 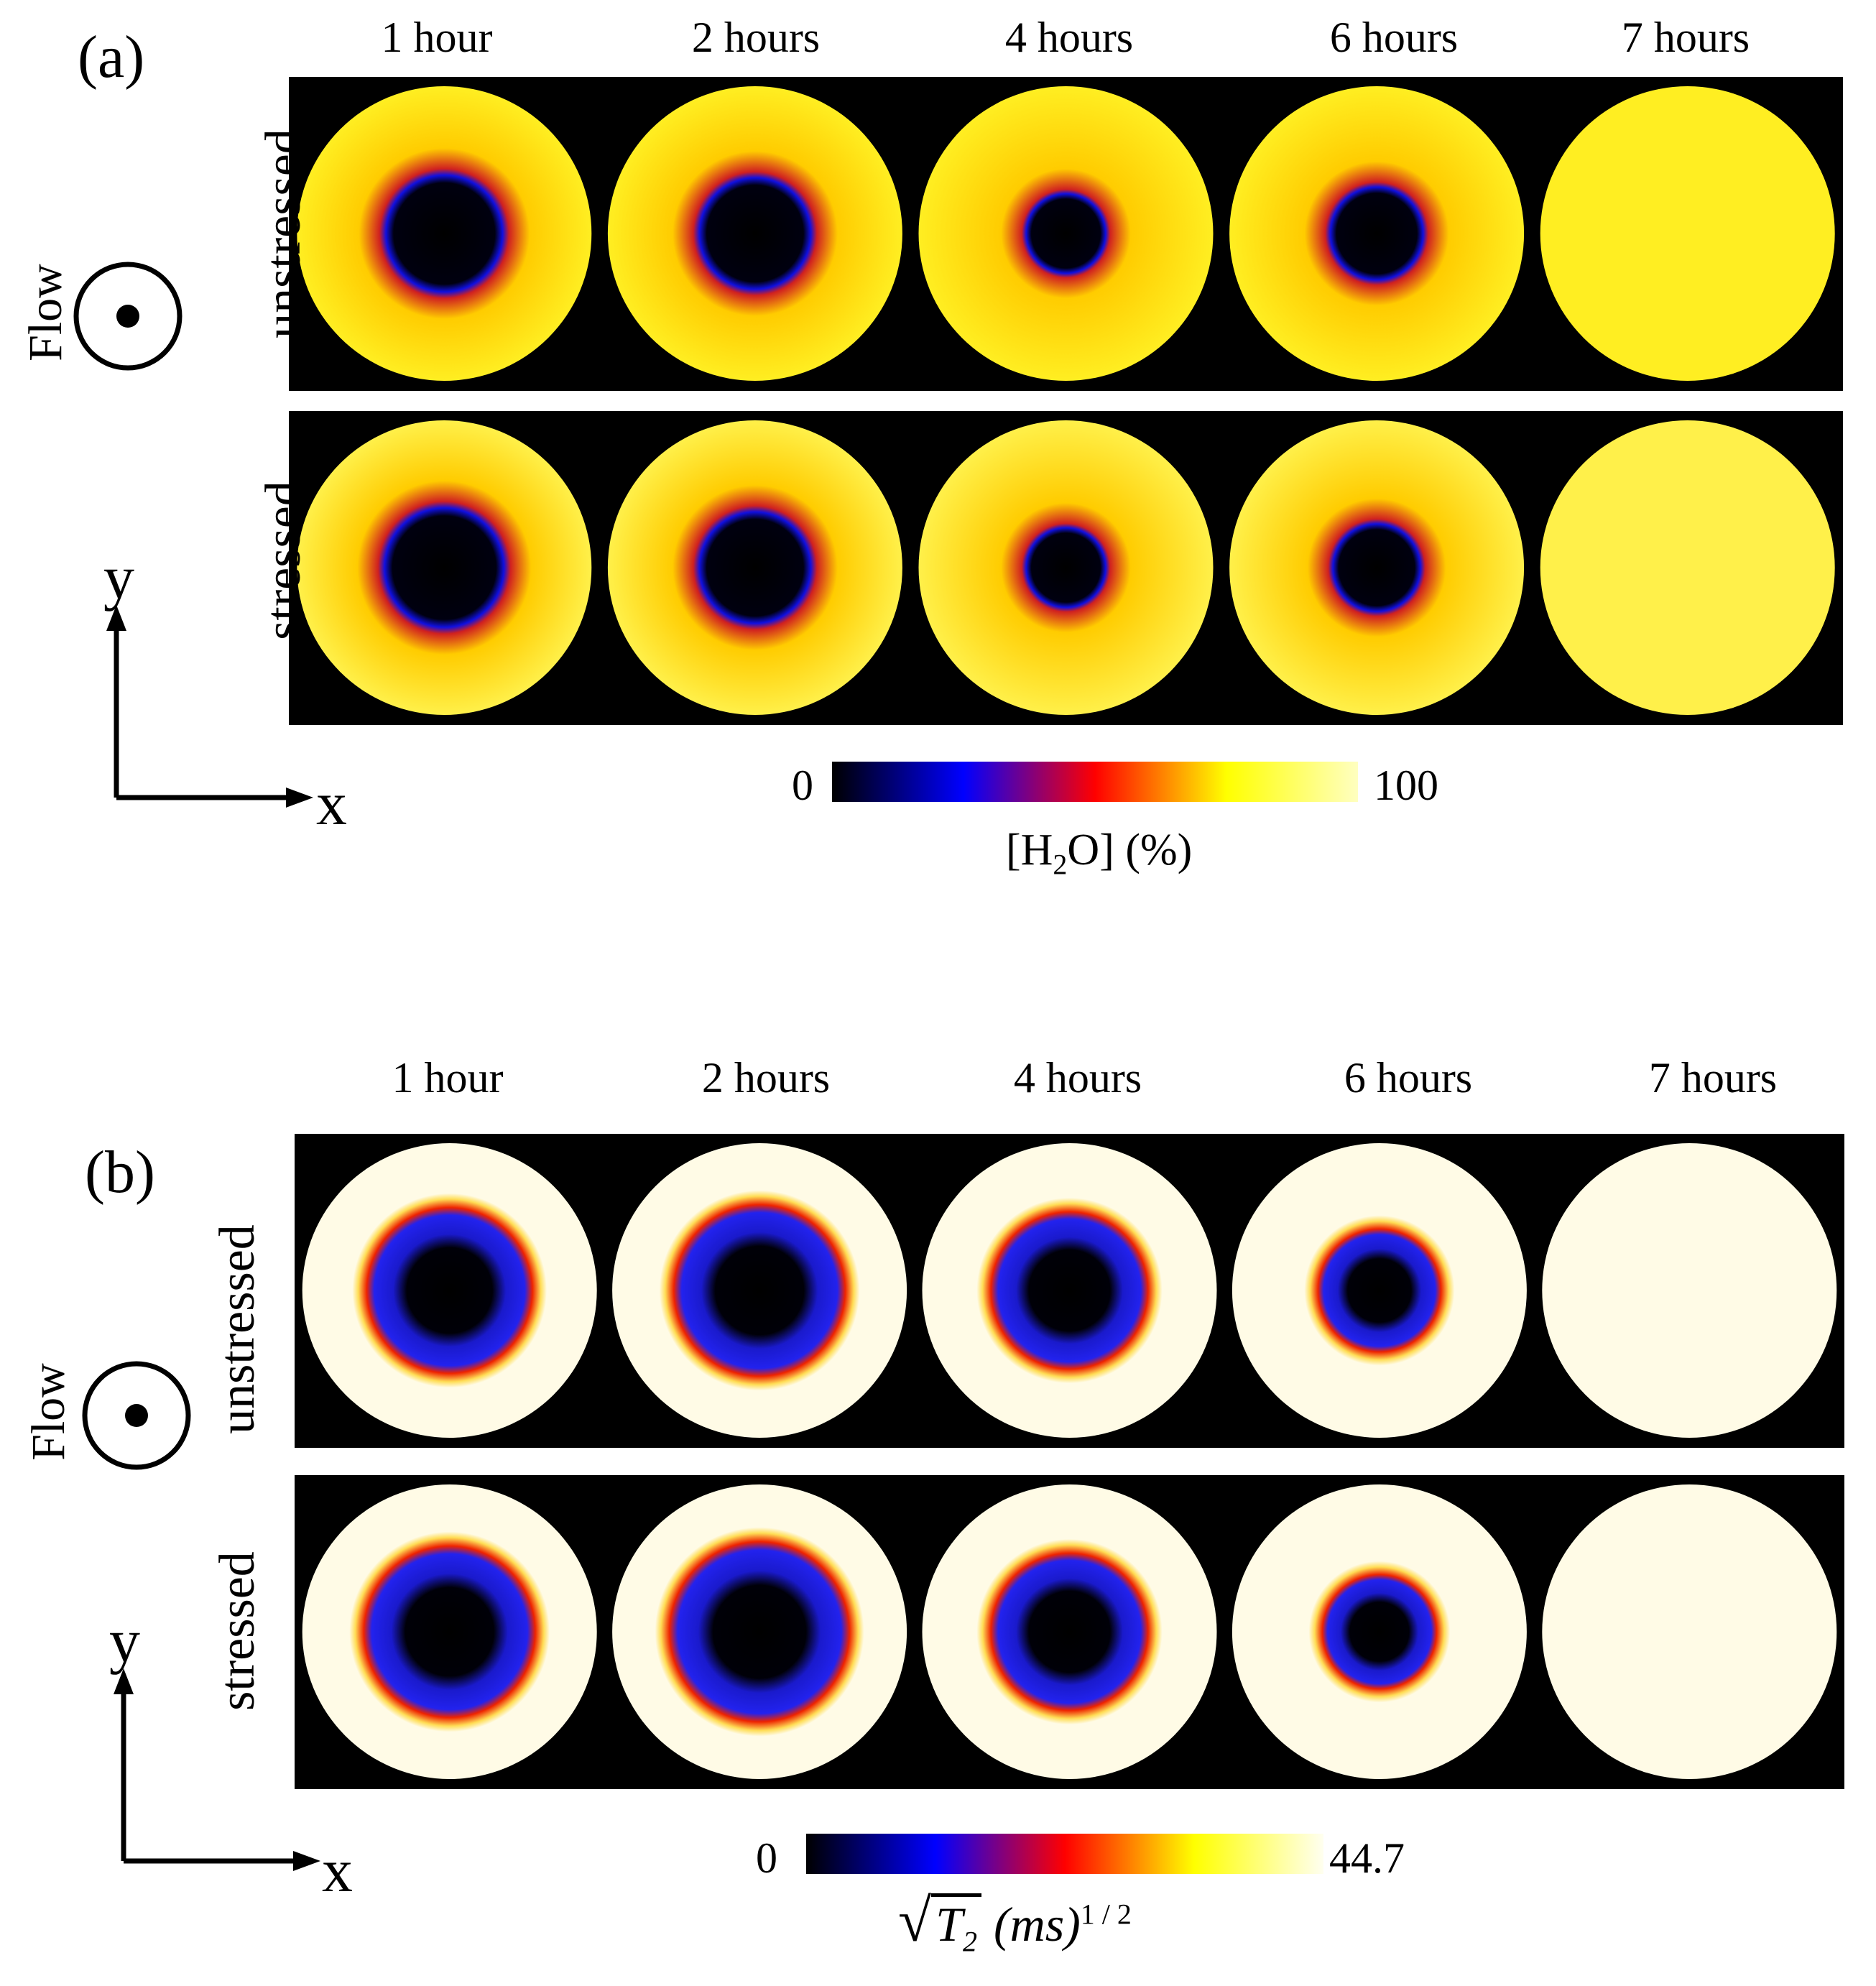 I want to click on panel-a-colorbar, so click(x=1095, y=782).